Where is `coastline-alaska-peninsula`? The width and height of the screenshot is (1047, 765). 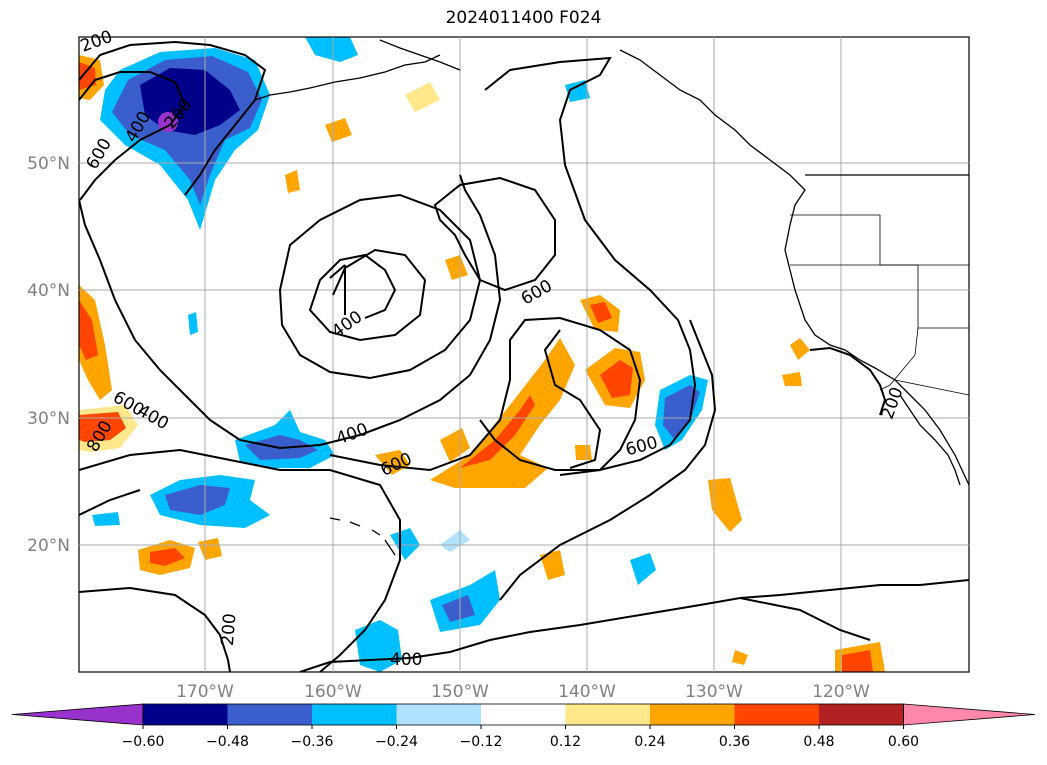 coastline-alaska-peninsula is located at coordinates (420, 55).